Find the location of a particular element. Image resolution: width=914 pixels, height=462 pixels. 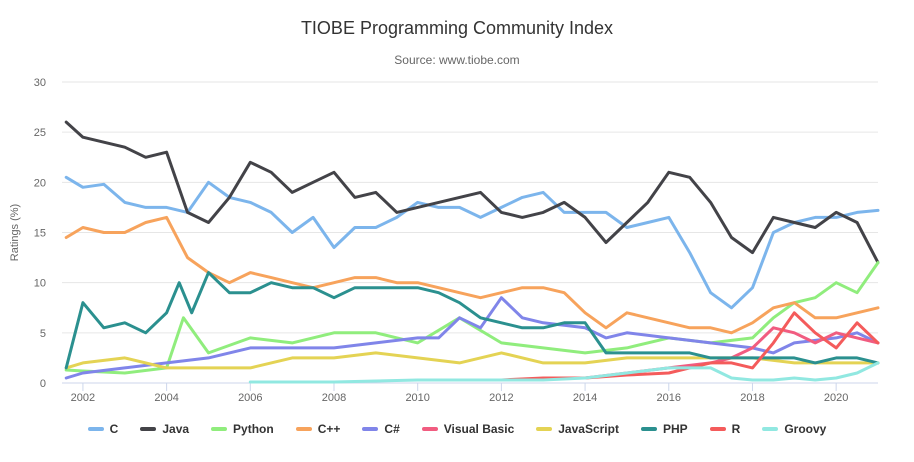

y-tick-label: 15 is located at coordinates (40, 234).